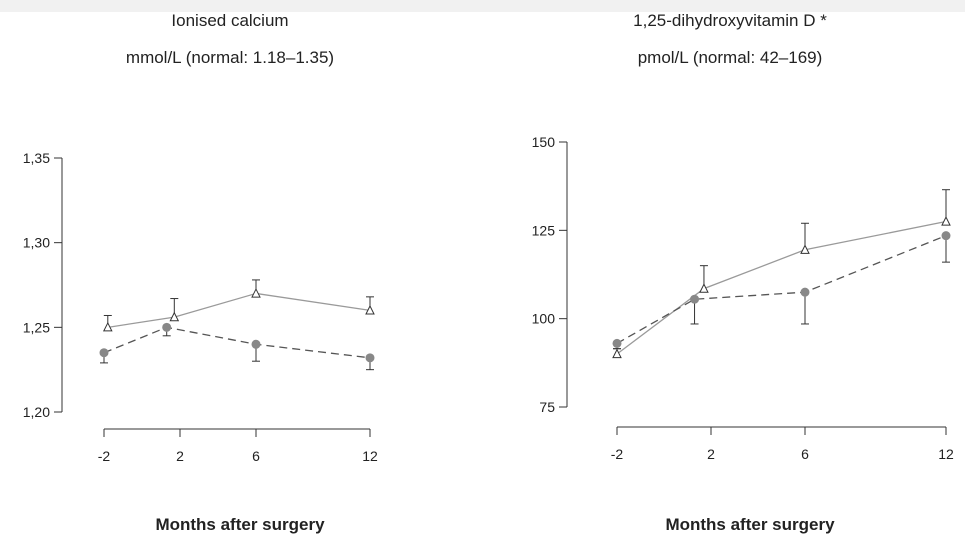 This screenshot has width=965, height=543. Describe the element at coordinates (730, 20) in the screenshot. I see `chart-2-title: 1,25-dihydroxyvitamin D *` at that location.